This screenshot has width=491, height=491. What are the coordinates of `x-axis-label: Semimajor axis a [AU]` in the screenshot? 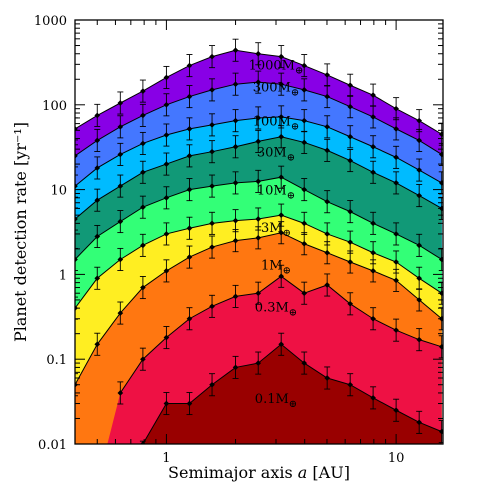 It's located at (259, 472).